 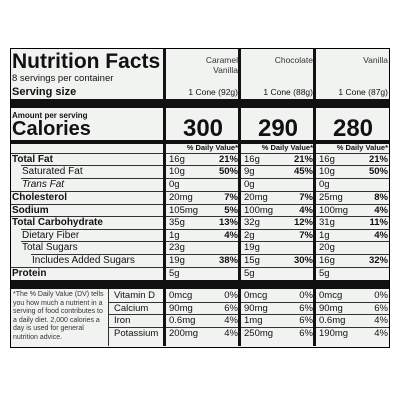 I want to click on title: Nutrition Facts, so click(x=86, y=61).